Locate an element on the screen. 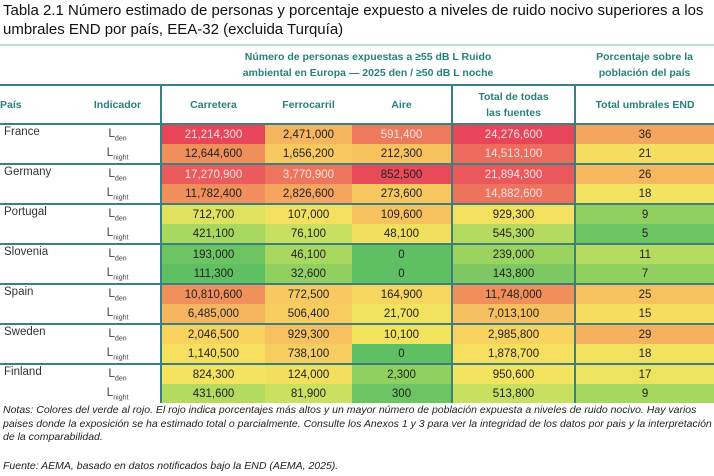  rail-value-cell: 506,400 is located at coordinates (308, 314).